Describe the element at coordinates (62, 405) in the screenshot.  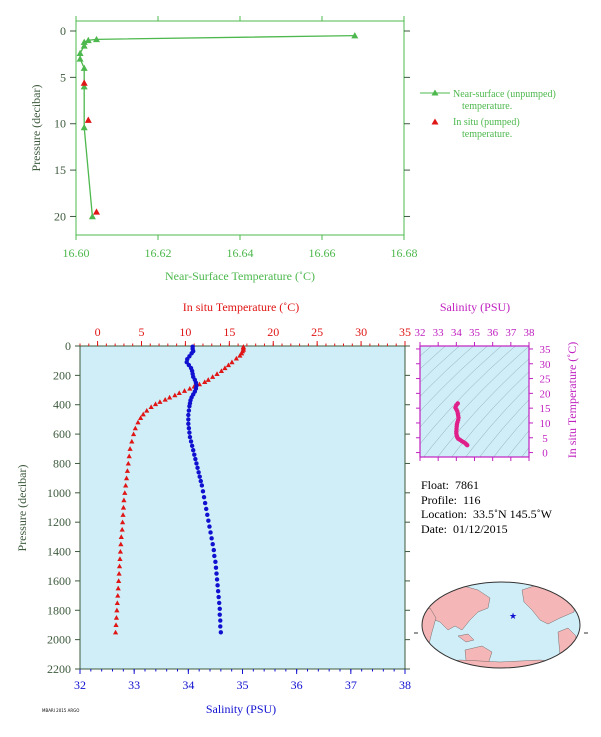
I see `pressure-axis-tick-label: 400` at that location.